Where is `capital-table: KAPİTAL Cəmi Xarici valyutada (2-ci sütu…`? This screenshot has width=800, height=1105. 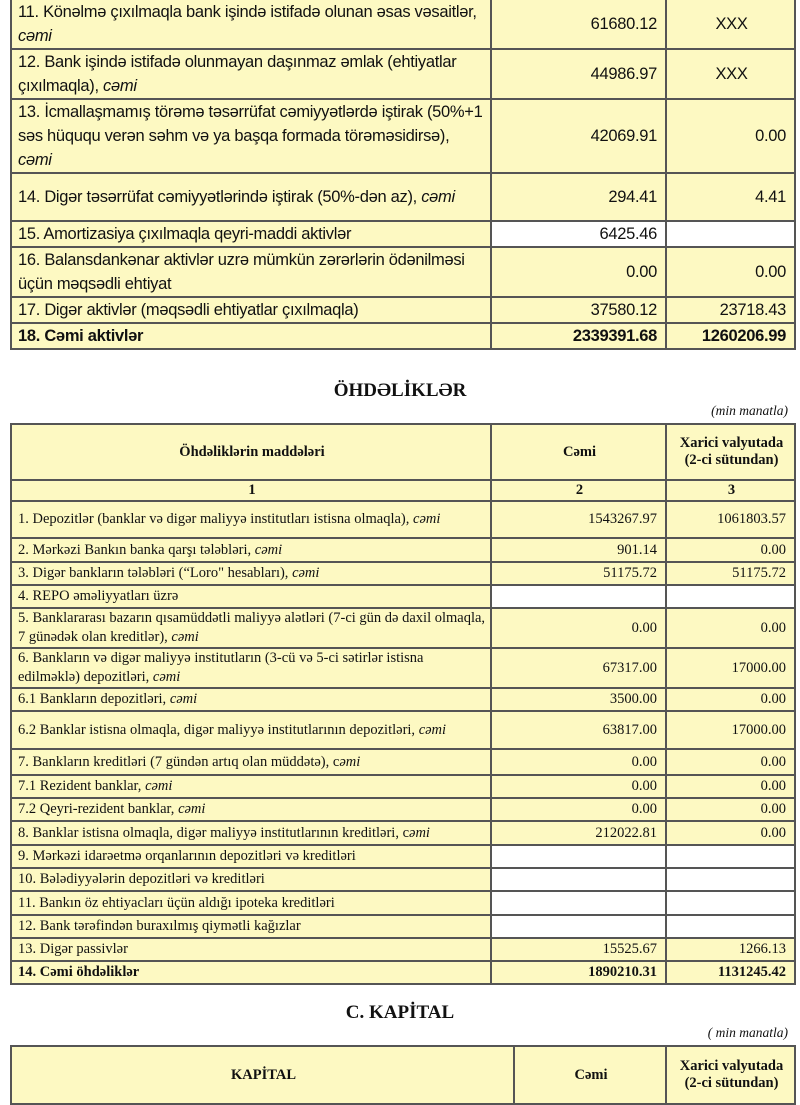
capital-table: KAPİTAL Cəmi Xarici valyutada (2-ci sütu… is located at coordinates (403, 1075).